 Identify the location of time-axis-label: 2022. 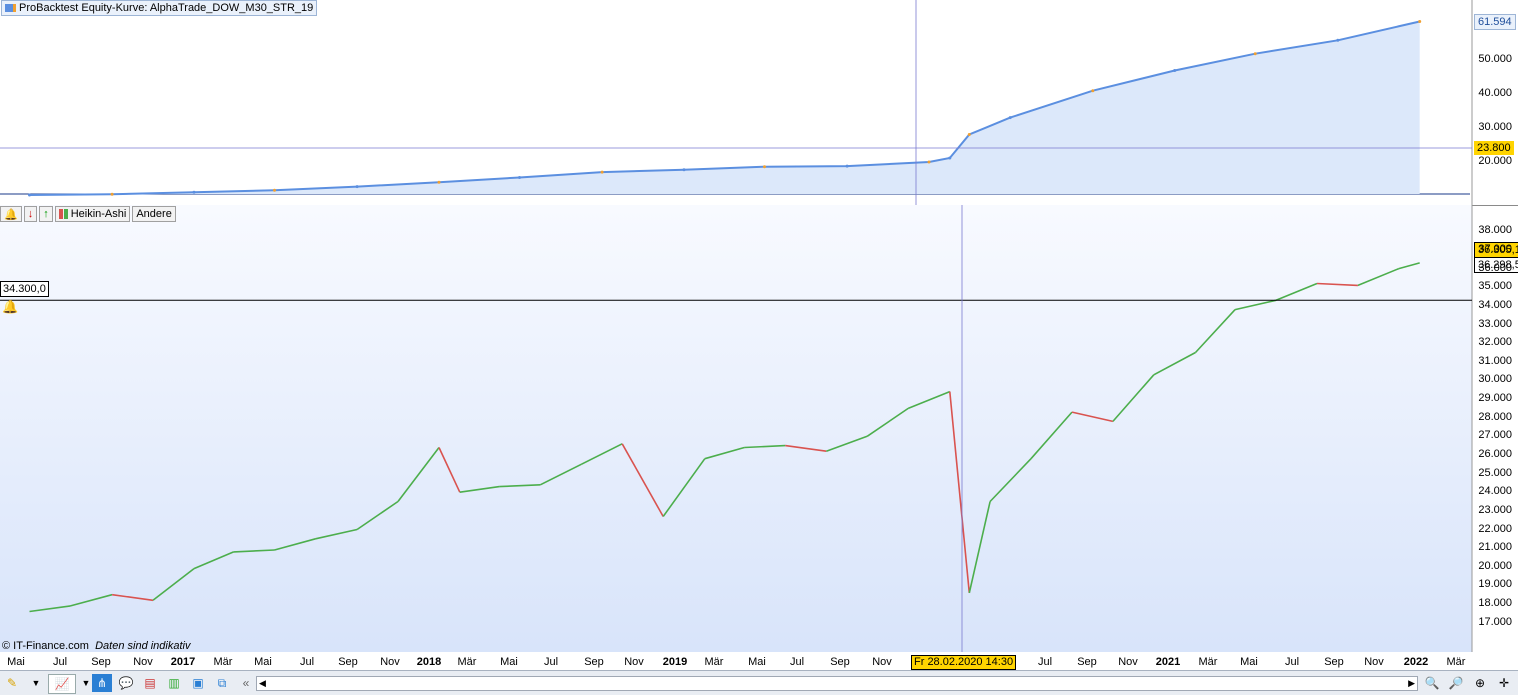
(1416, 662).